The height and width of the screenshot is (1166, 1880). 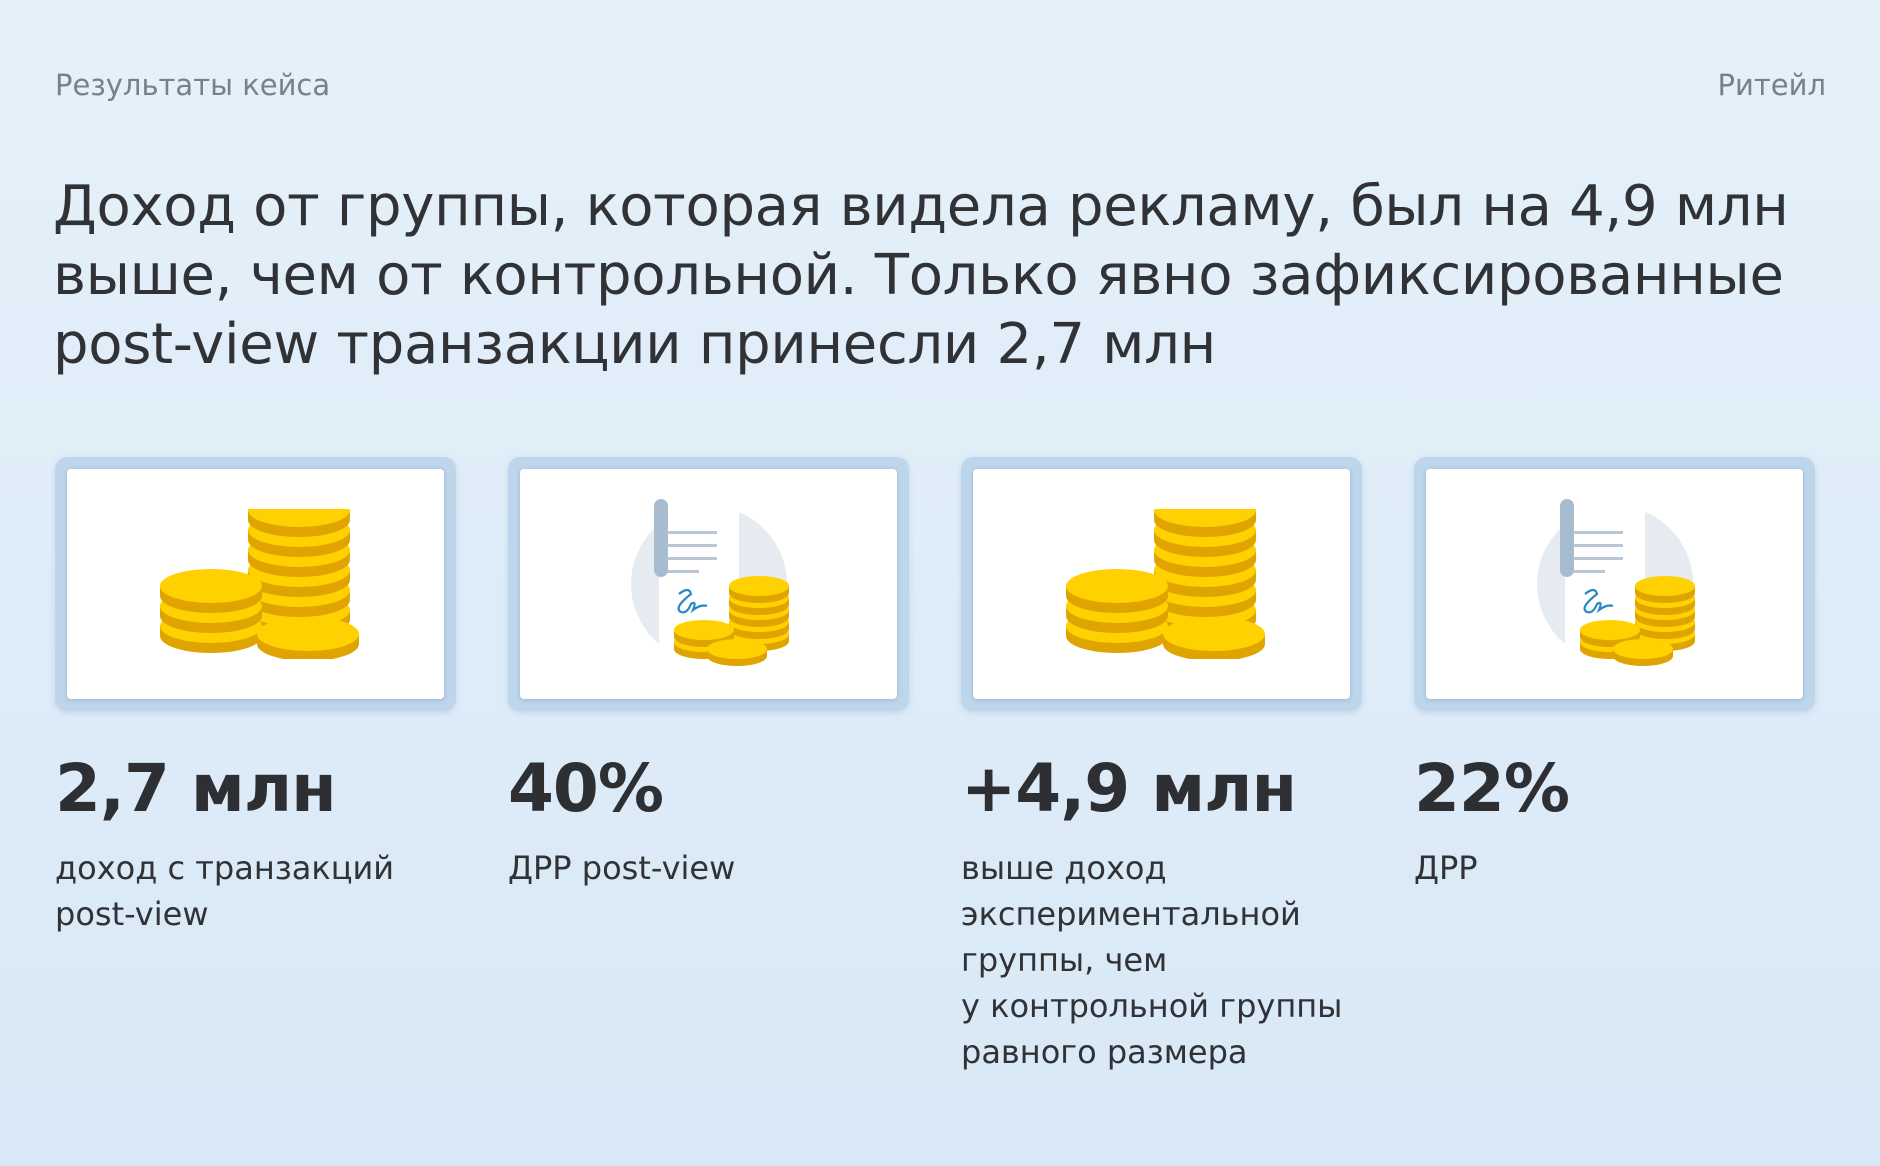 What do you see at coordinates (1492, 788) in the screenshot?
I see `metric-value: 22%` at bounding box center [1492, 788].